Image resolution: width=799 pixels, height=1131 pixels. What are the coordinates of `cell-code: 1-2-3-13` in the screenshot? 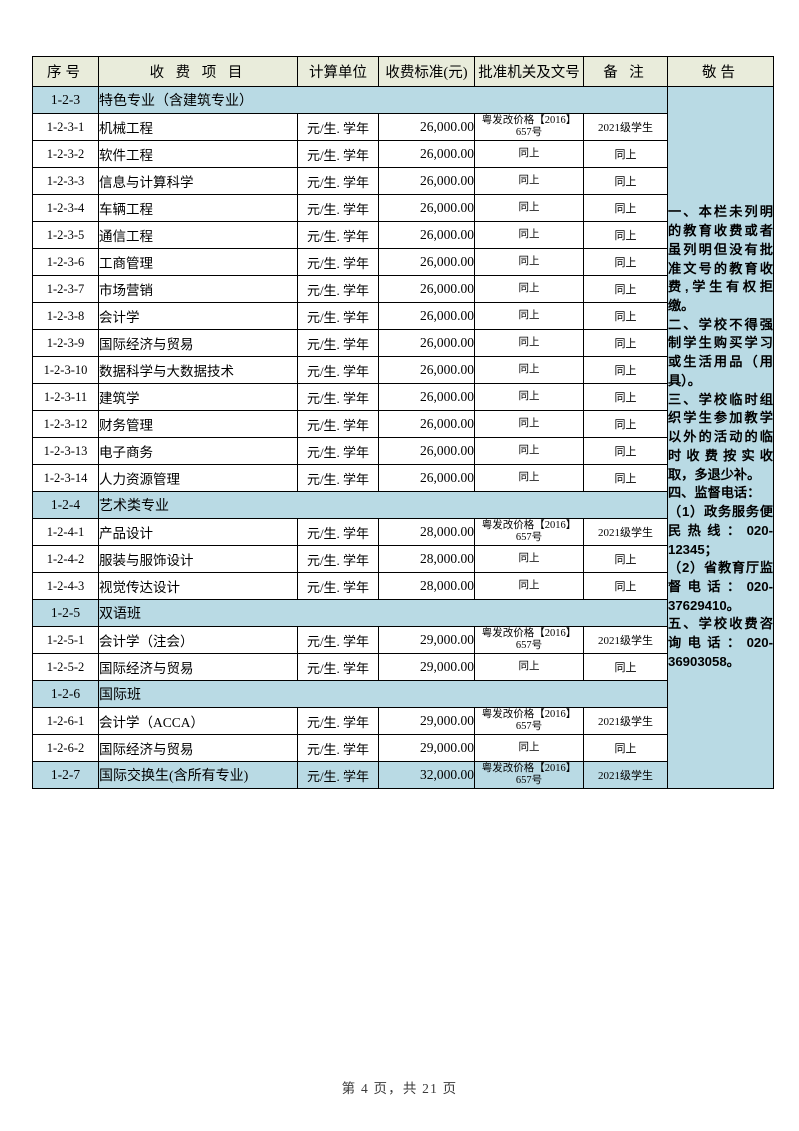 It's located at (65, 451).